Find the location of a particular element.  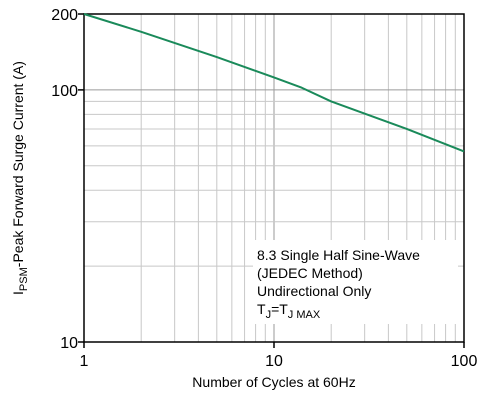

y-tick-label: 100 is located at coordinates (64, 91).